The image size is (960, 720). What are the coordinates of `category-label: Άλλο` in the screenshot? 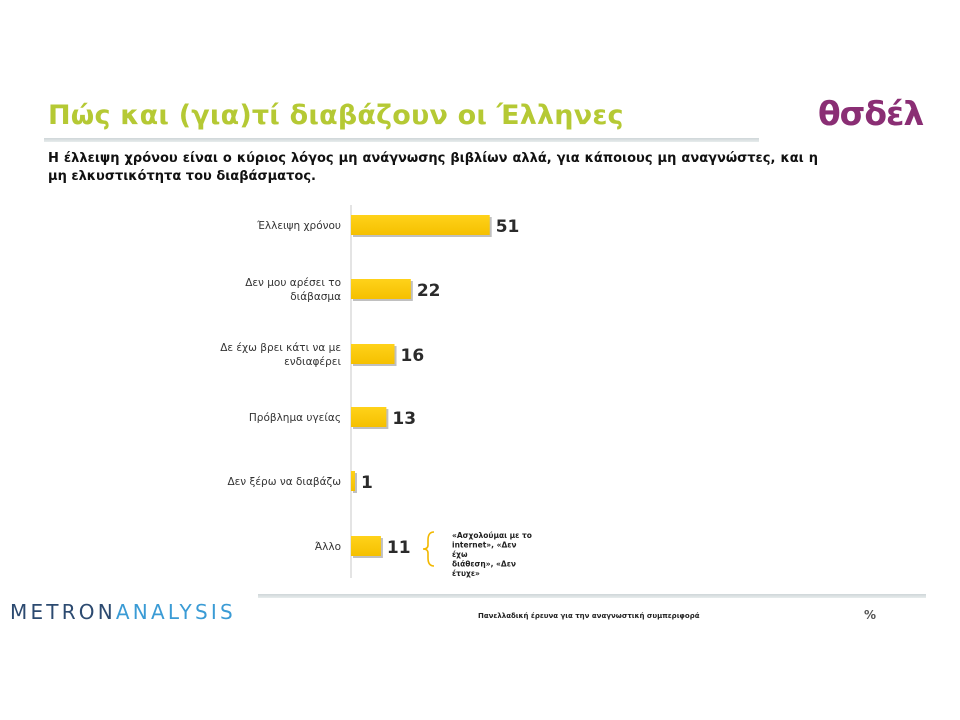 It's located at (328, 547).